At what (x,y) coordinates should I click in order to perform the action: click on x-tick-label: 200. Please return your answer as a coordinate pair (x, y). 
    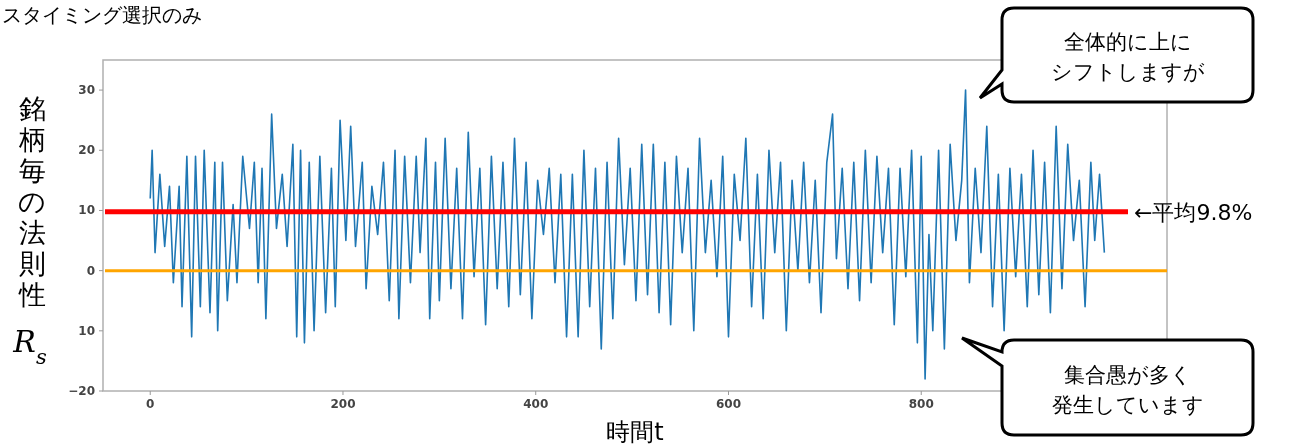
    Looking at the image, I should click on (343, 404).